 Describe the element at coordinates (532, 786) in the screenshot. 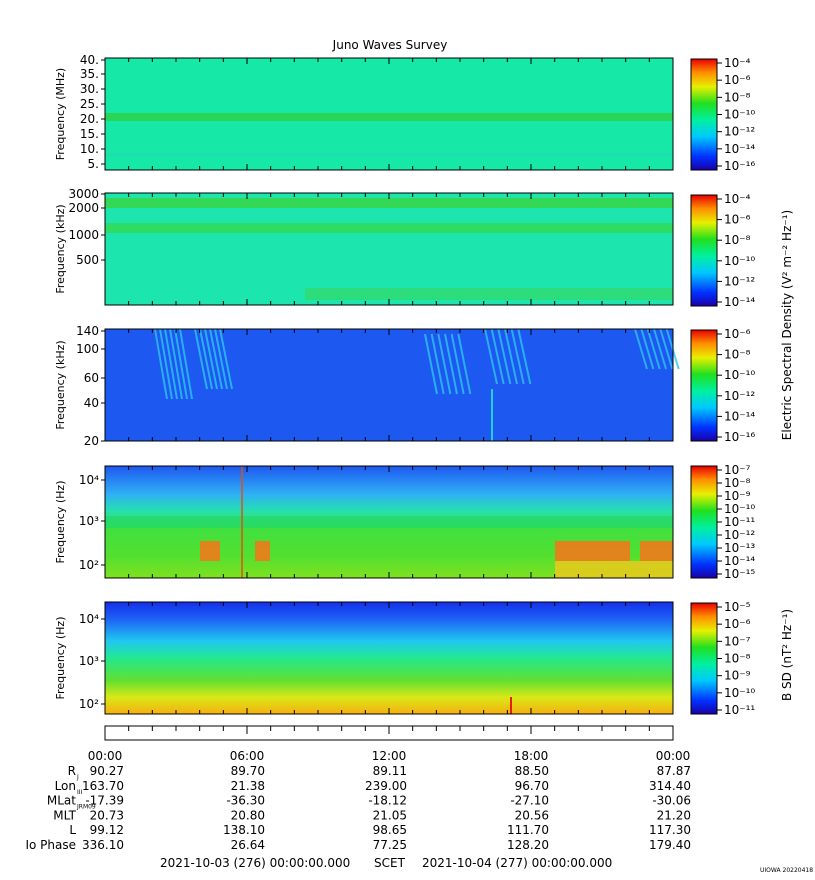

I see `ephemeris-value: 96.70` at that location.